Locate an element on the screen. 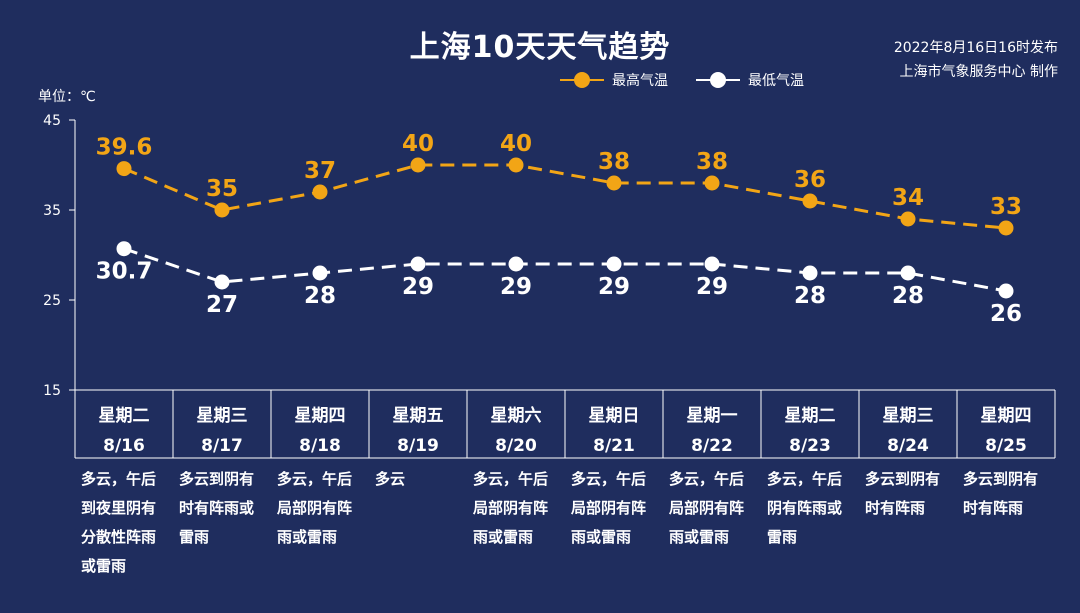 The image size is (1080, 613). legend-low-swatch is located at coordinates (718, 80).